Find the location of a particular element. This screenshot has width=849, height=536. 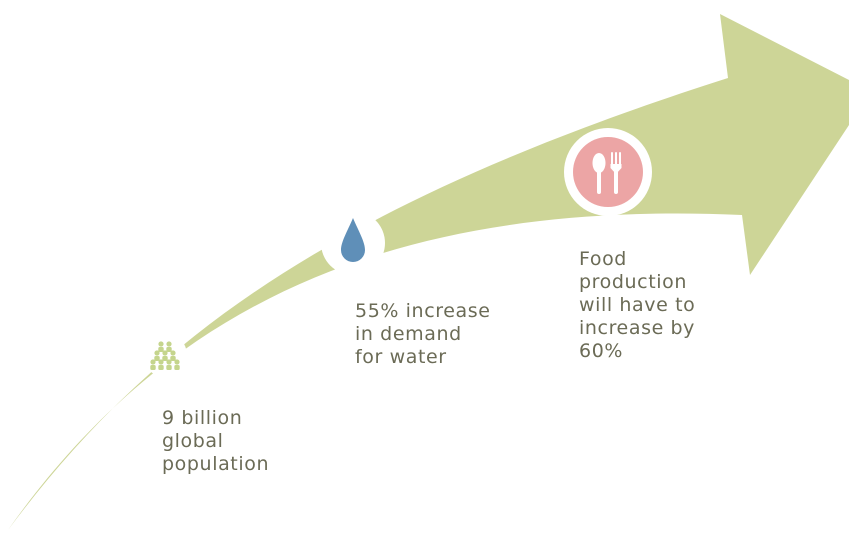

people-icon is located at coordinates (165, 355).